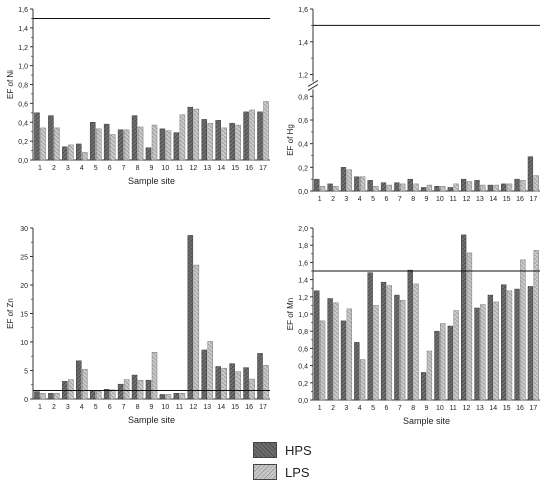 The image size is (550, 486). What do you see at coordinates (303, 97) in the screenshot?
I see `hg-y-tick-label: 0,8` at bounding box center [303, 97].